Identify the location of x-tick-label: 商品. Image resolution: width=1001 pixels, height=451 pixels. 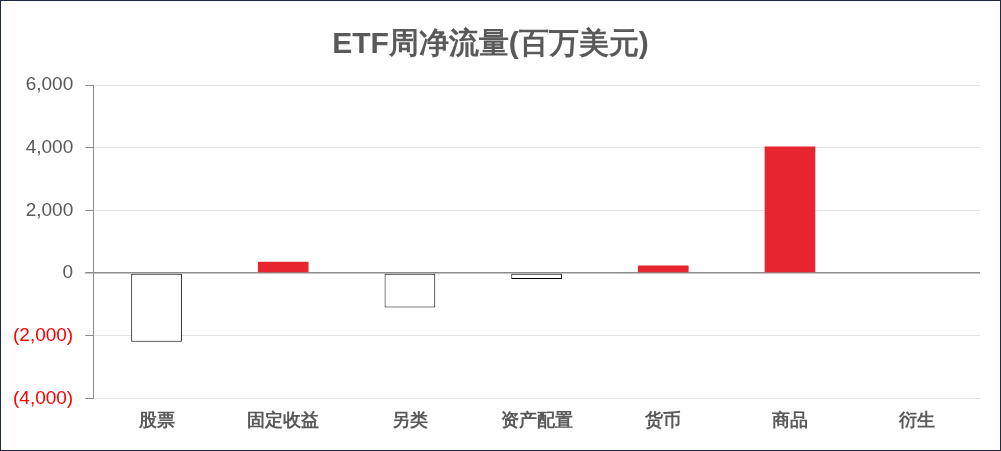
(789, 420).